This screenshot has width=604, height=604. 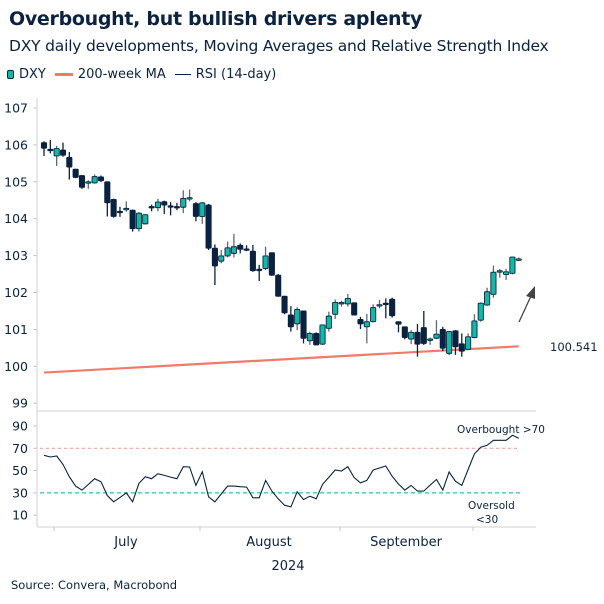 I want to click on y-tick-label: 101, so click(x=16, y=329).